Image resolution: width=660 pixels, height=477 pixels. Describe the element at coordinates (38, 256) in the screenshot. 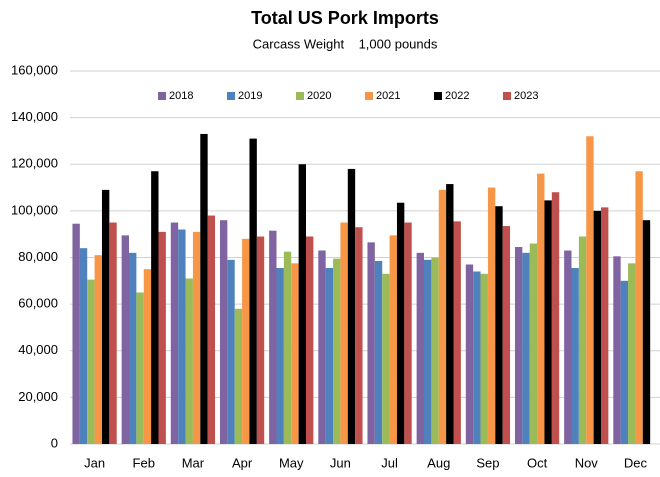

I see `y-tick-label: 80,000` at that location.